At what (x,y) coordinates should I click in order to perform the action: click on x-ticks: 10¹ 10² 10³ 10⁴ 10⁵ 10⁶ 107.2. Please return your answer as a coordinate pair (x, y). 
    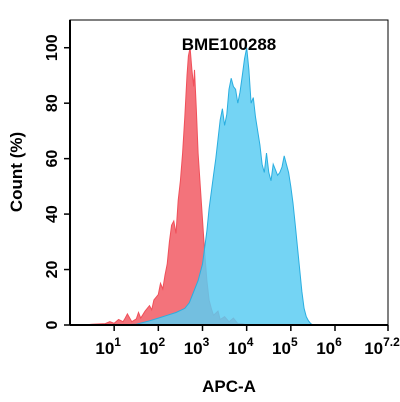
    Looking at the image, I should click on (247, 341).